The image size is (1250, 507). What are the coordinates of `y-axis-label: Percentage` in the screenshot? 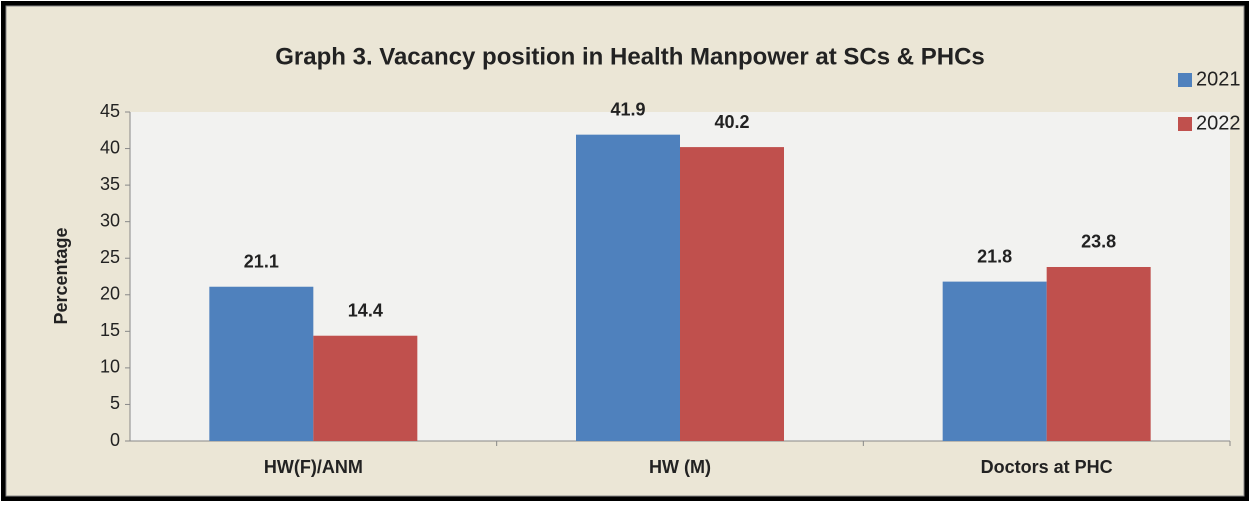 It's located at (61, 275).